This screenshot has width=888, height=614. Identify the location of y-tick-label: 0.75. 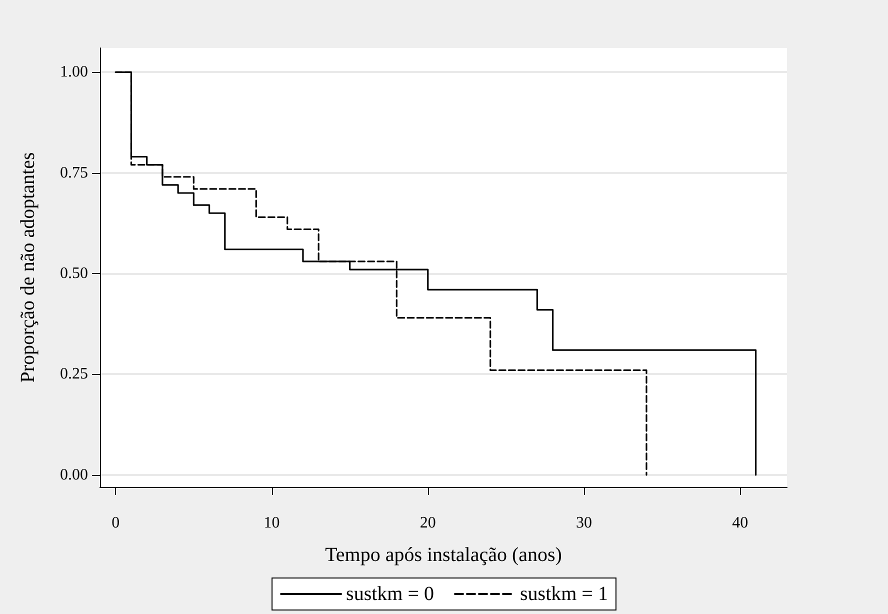
(74, 173).